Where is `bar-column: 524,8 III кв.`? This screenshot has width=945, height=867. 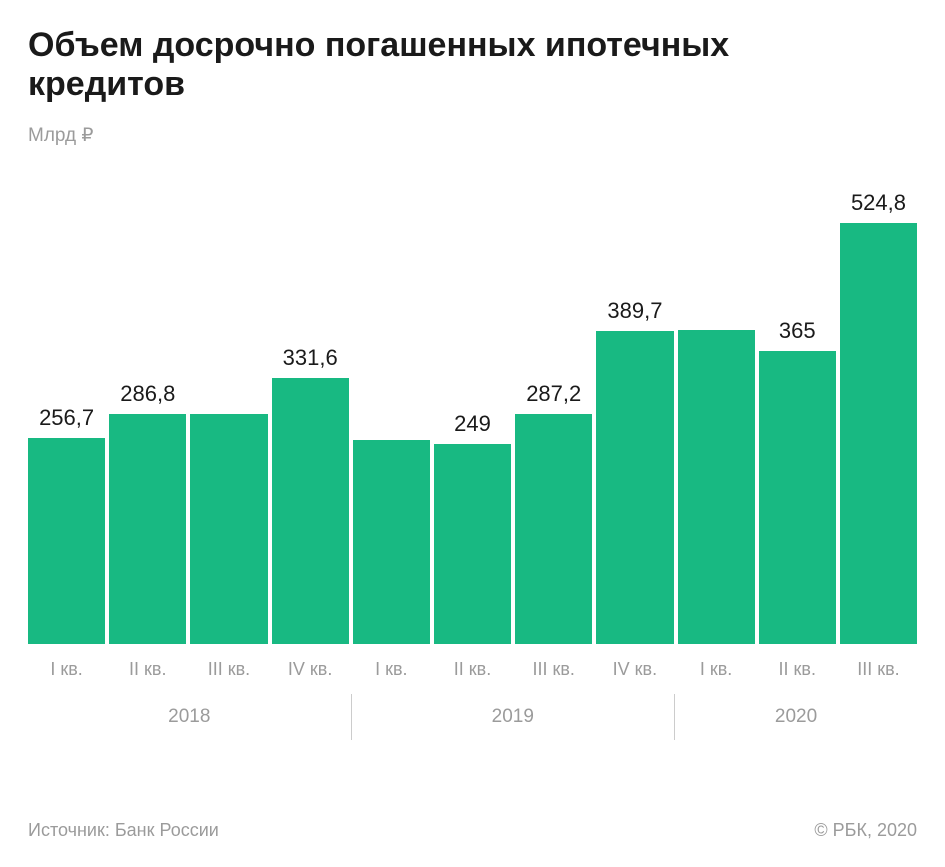 bar-column: 524,8 III кв. is located at coordinates (878, 434).